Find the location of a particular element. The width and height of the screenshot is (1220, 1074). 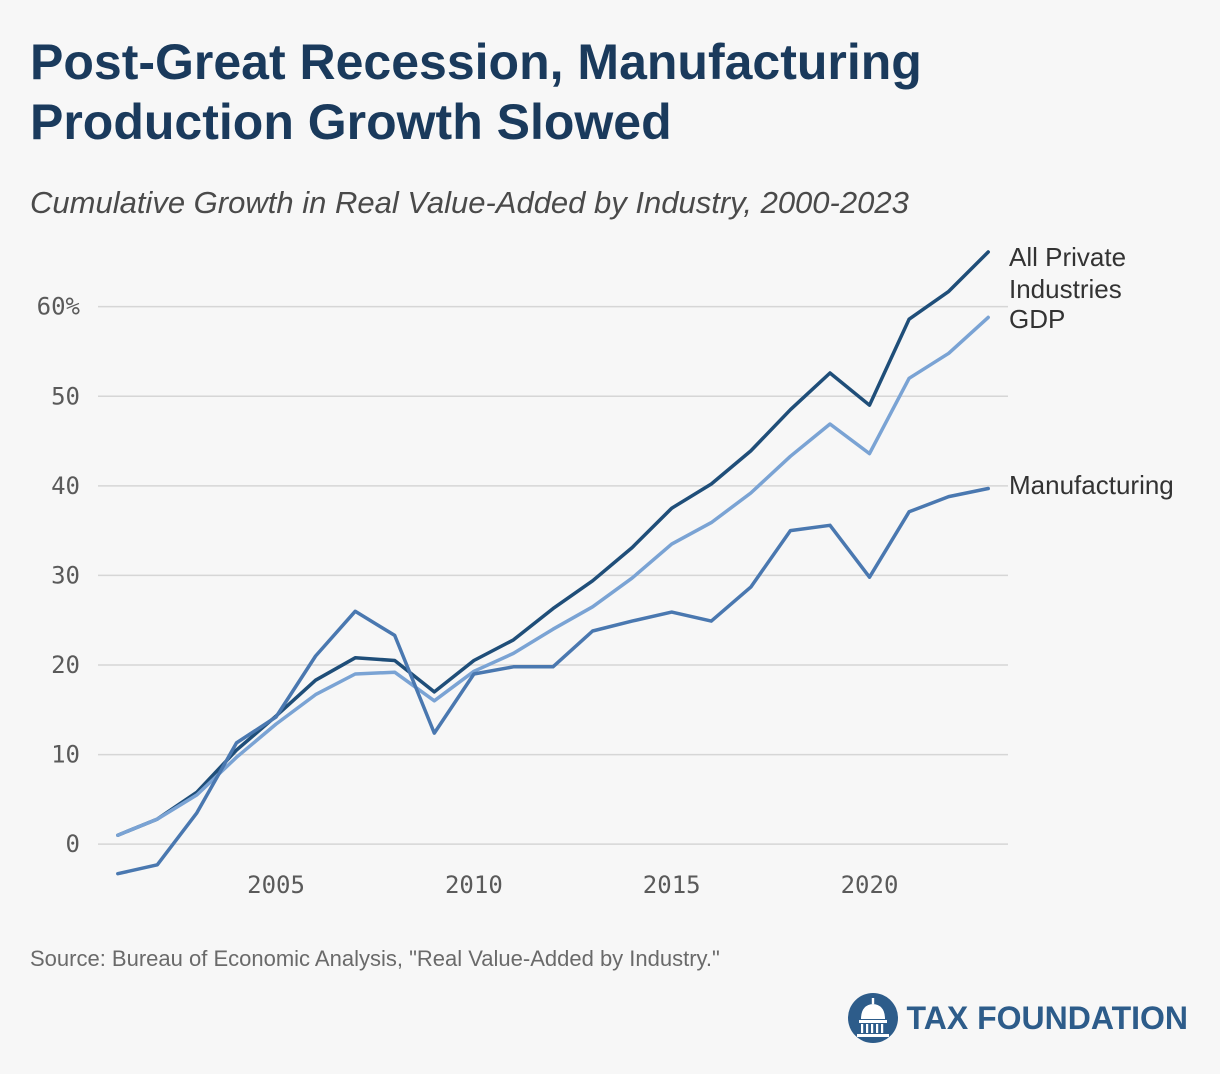

y-tick-label: 0 is located at coordinates (73, 844).